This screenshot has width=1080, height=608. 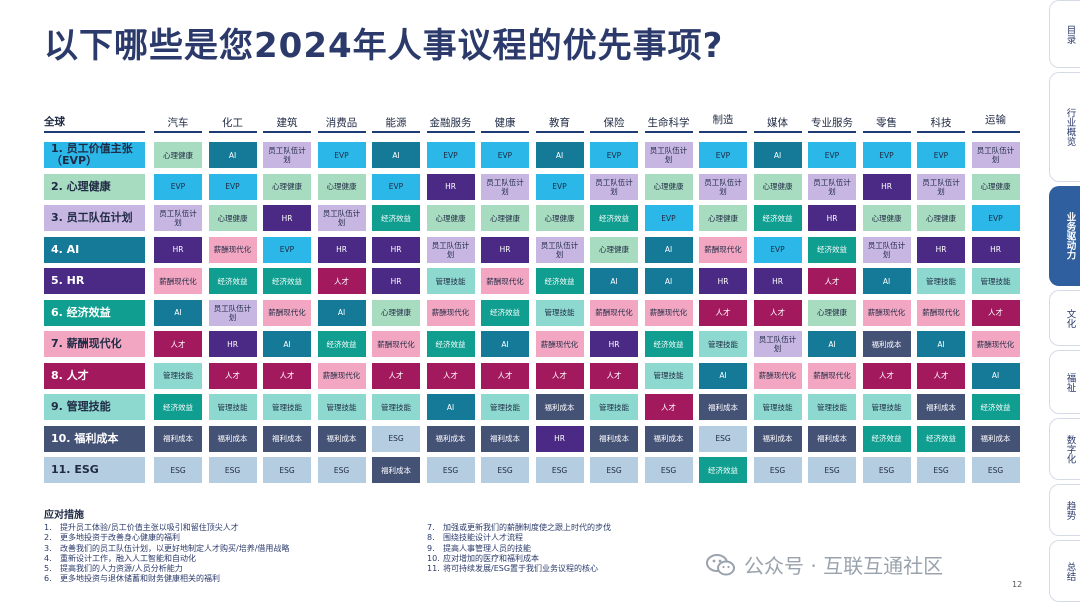 What do you see at coordinates (166, 549) in the screenshot?
I see `measure-item: 3. 改善我们的员工队伍计划，以更好地制定人才购买/培养/借用战略` at bounding box center [166, 549].